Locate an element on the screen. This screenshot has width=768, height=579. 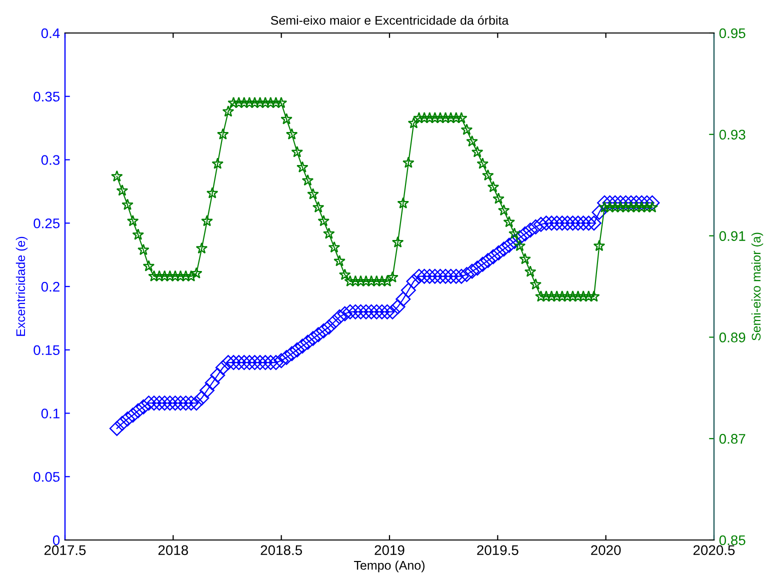
x-tick-label: 2019 is located at coordinates (389, 550).